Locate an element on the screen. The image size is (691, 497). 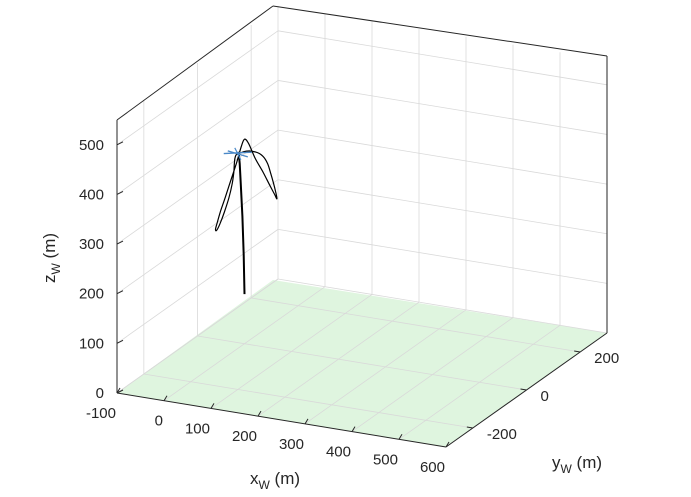
z-tick-label: 300 is located at coordinates (91, 244).